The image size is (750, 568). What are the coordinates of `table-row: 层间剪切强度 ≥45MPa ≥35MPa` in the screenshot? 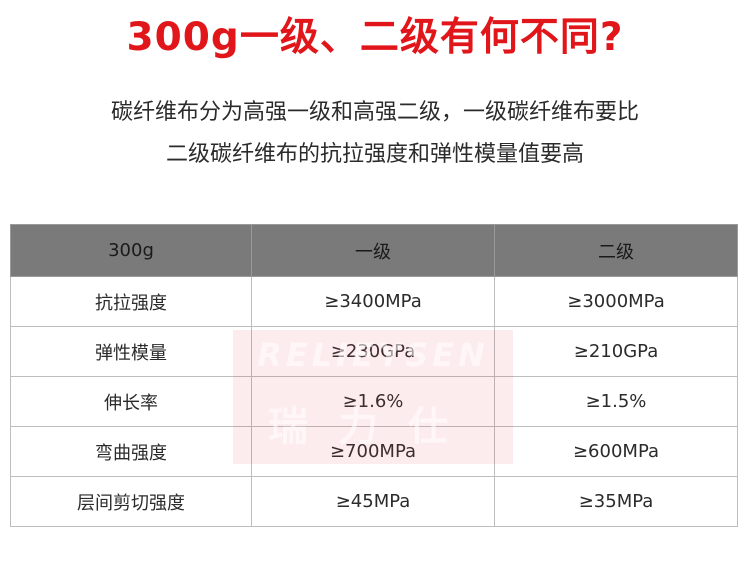 It's located at (374, 501).